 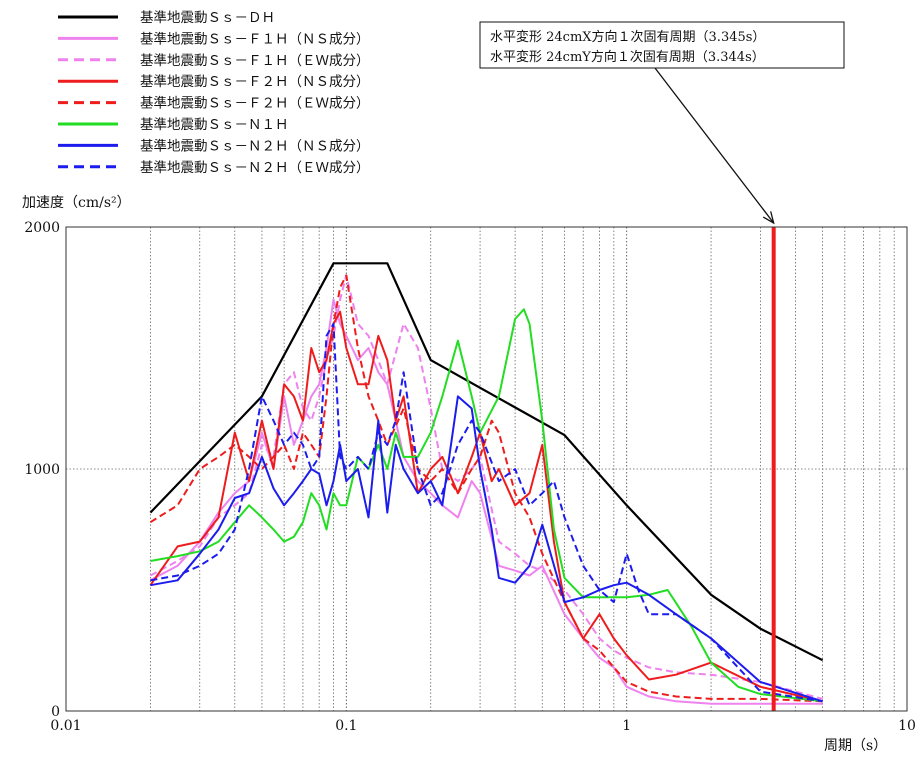 I want to click on x-tick-label: 0.1, so click(x=346, y=726).